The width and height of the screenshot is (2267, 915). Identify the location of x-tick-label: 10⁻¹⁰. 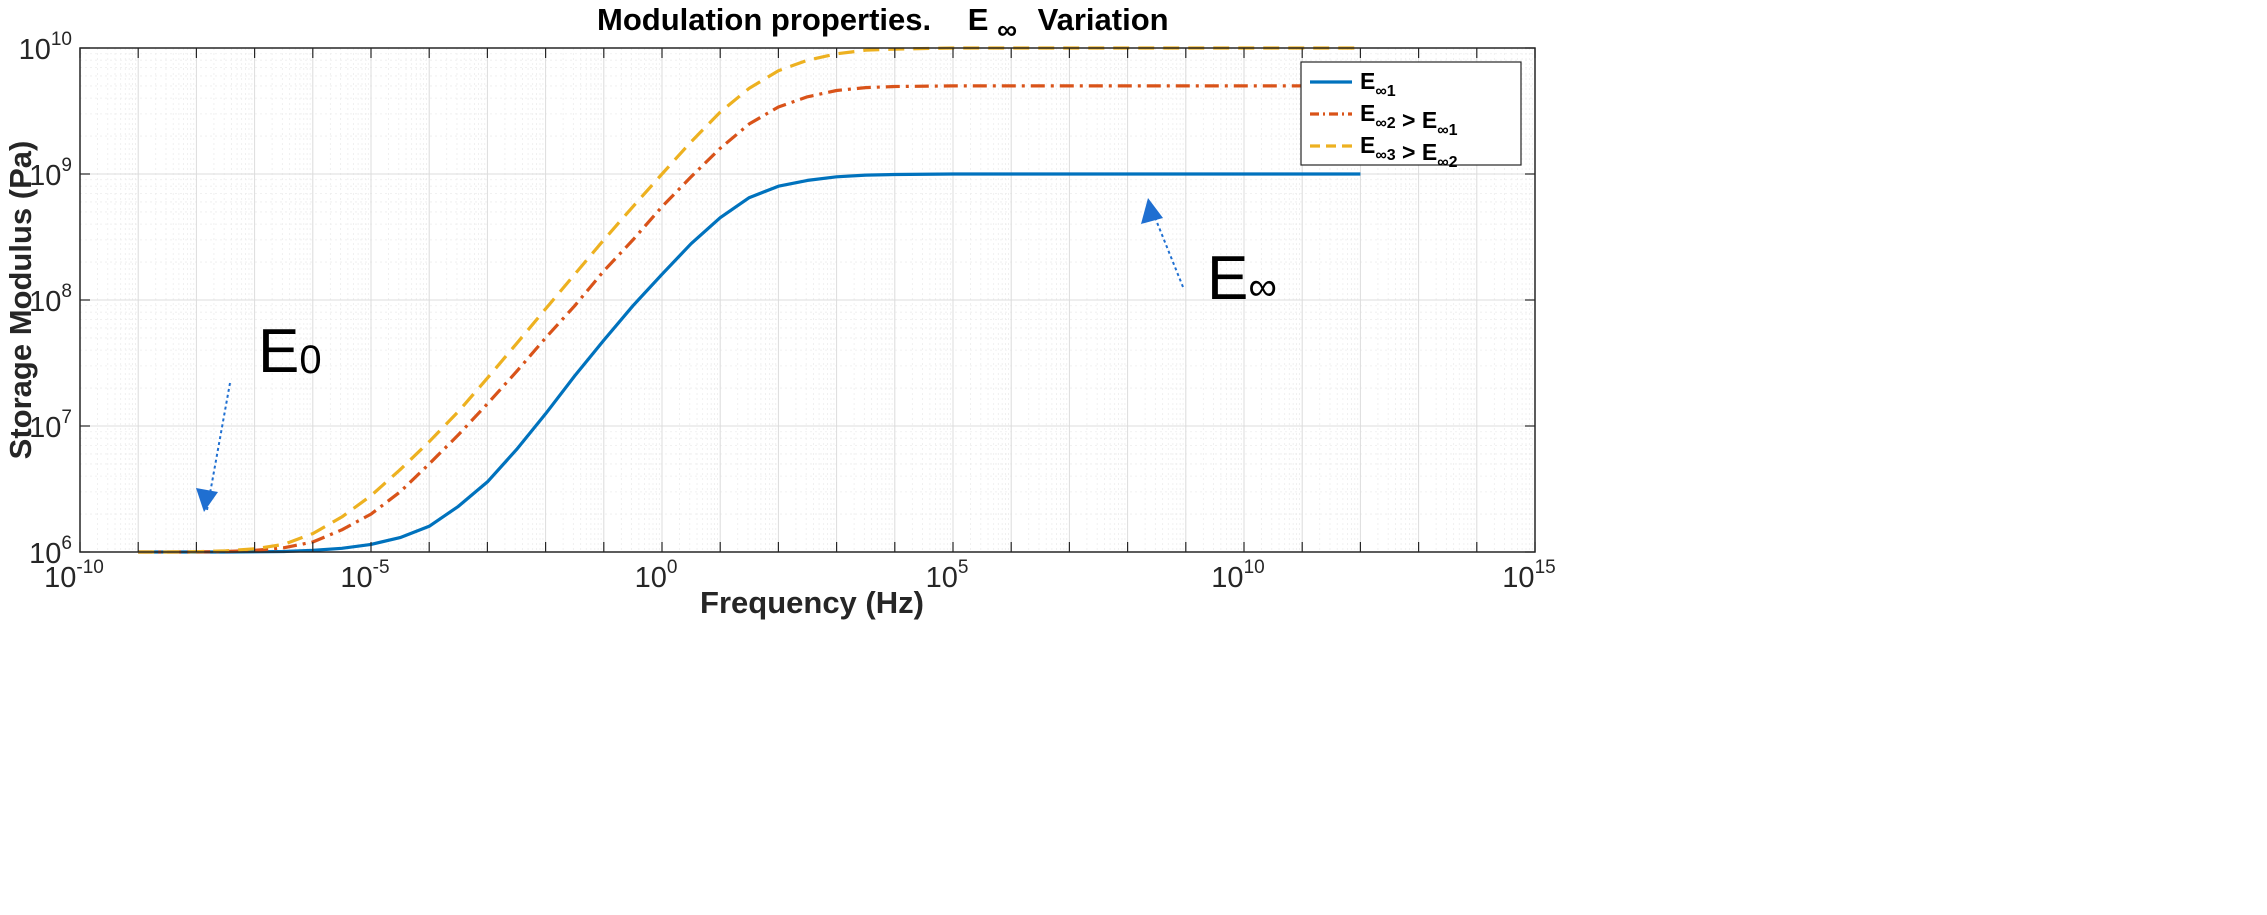
(74, 575).